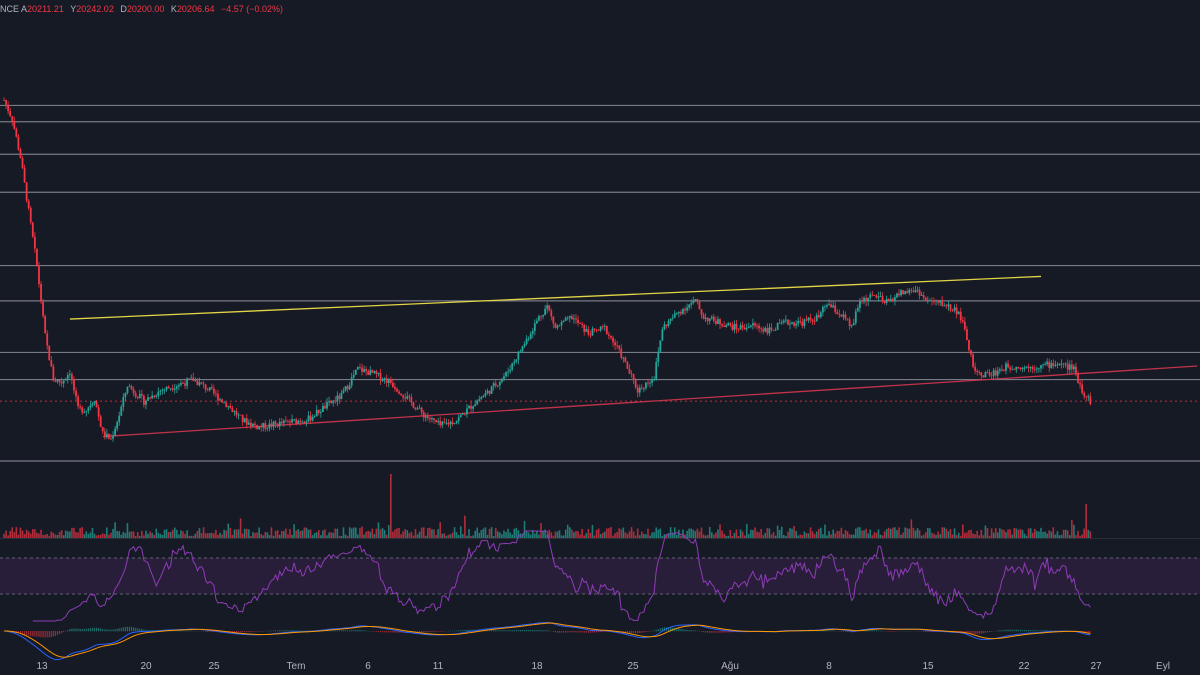 The width and height of the screenshot is (1200, 675). I want to click on upper-trendline, so click(555, 297).